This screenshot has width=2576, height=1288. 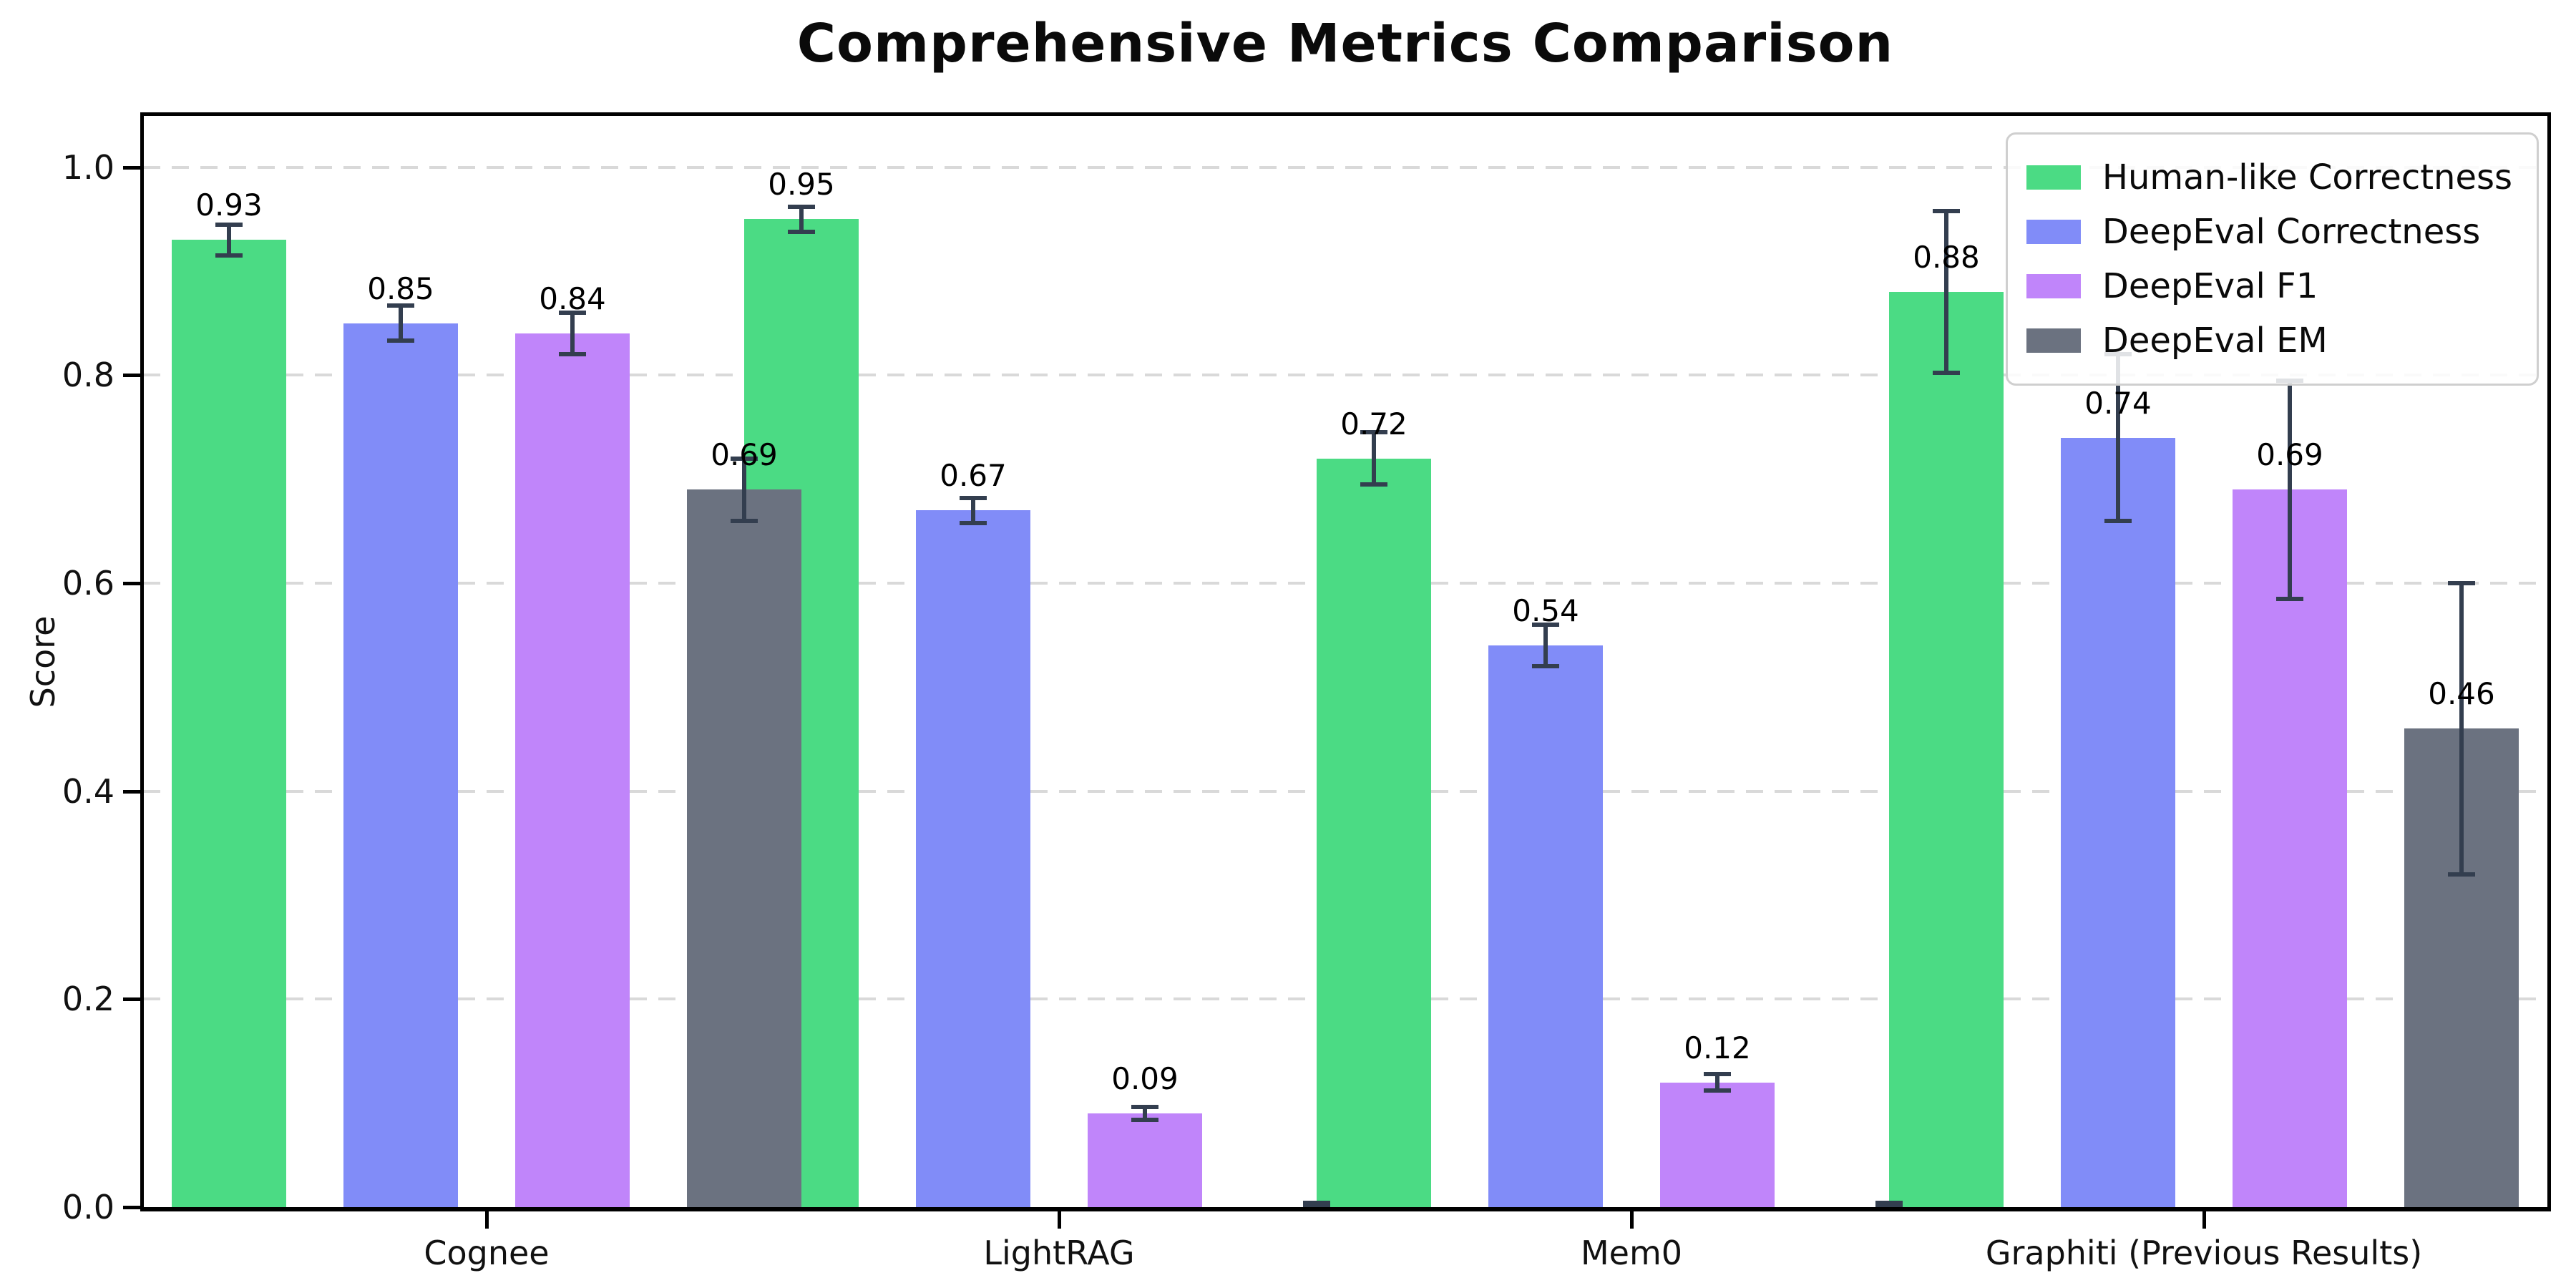 I want to click on bar-value-label: 0.72, so click(x=1373, y=423).